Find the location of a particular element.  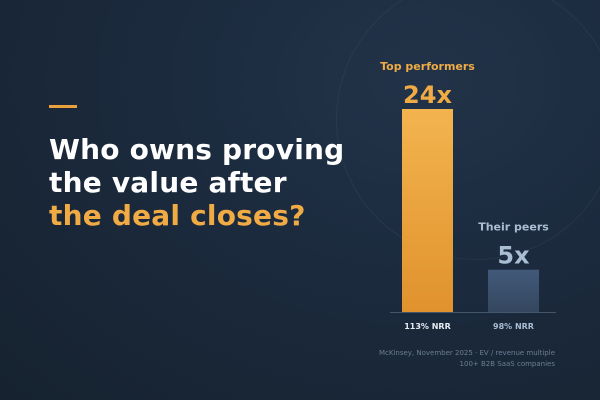

value-label-peers: 5x is located at coordinates (513, 256).